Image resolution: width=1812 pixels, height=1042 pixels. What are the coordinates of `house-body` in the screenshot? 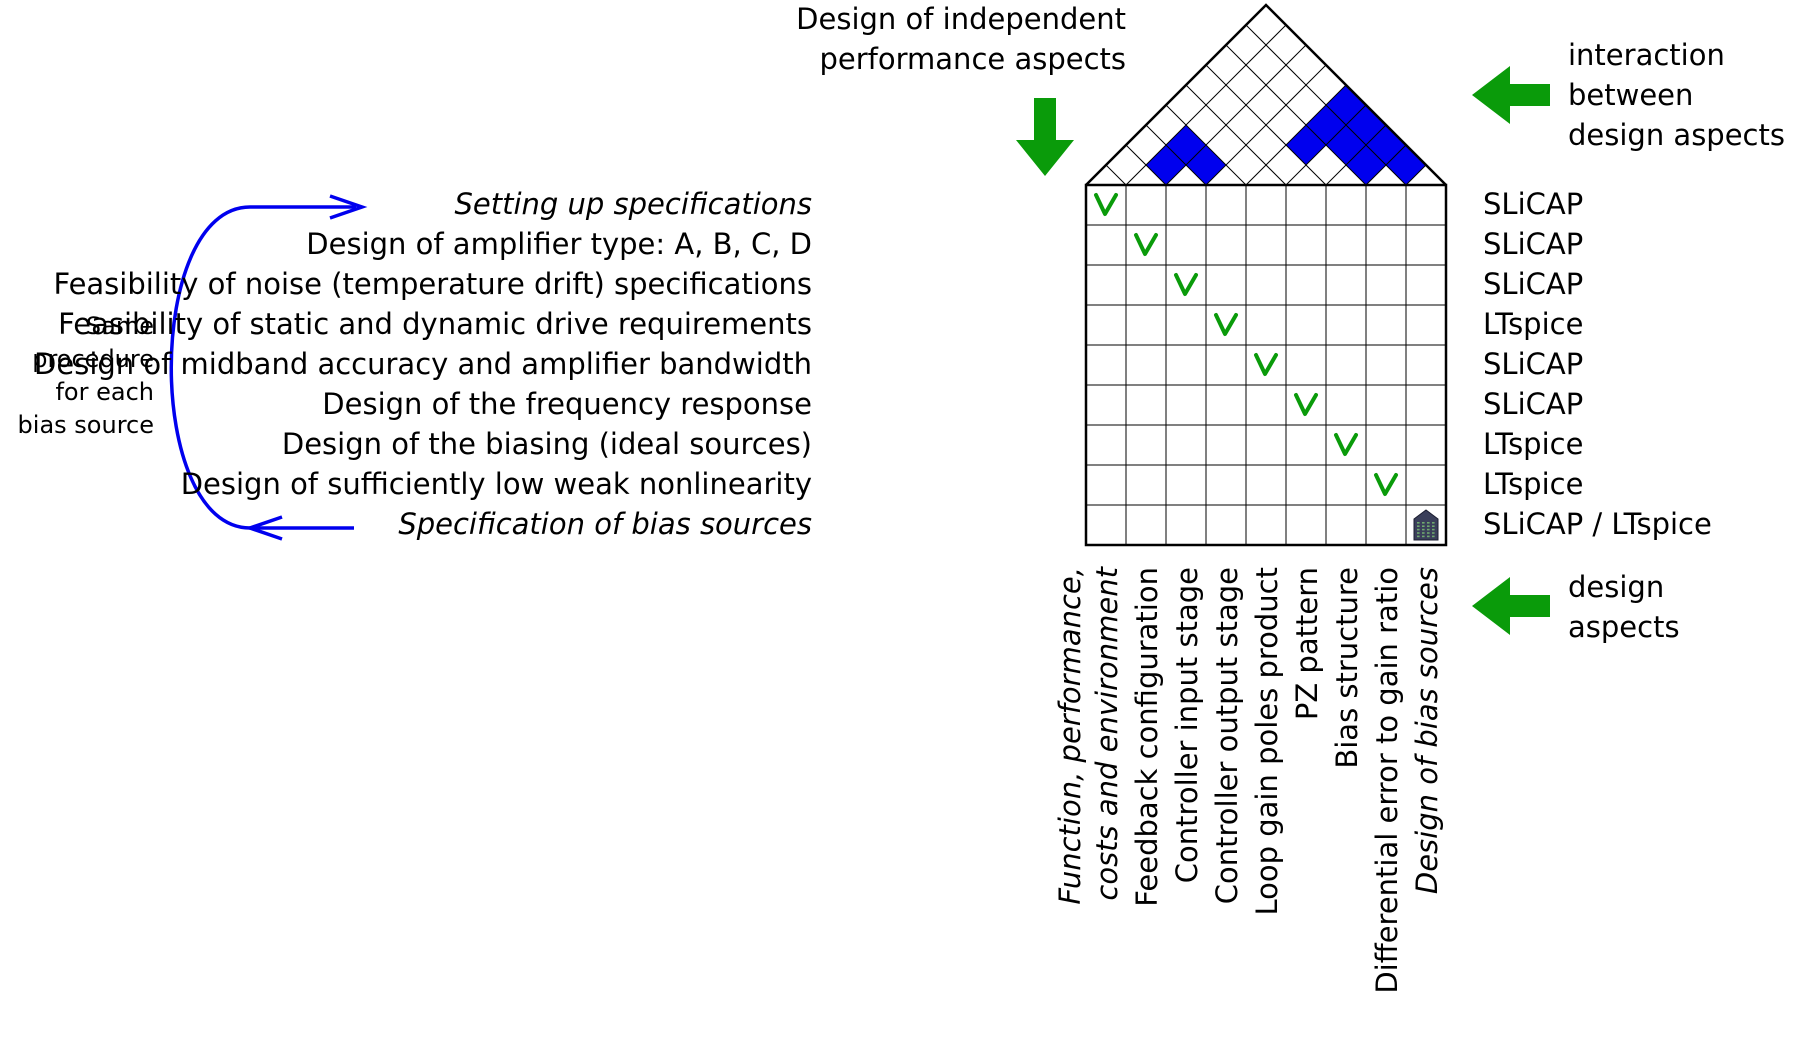 It's located at (1426, 525).